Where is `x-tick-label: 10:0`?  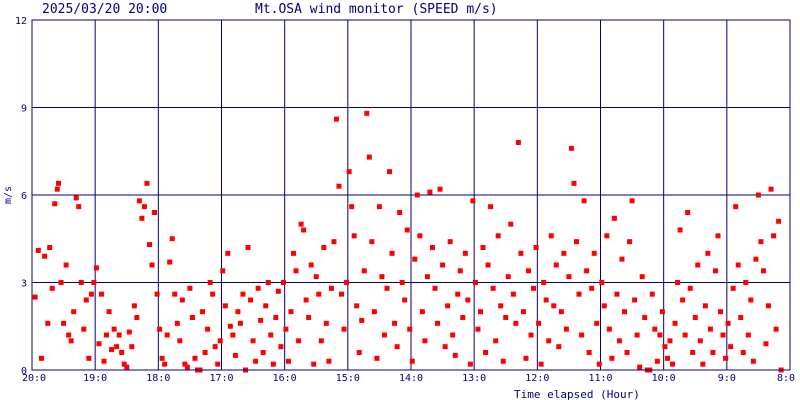 x-tick-label: 10:0 is located at coordinates (664, 378).